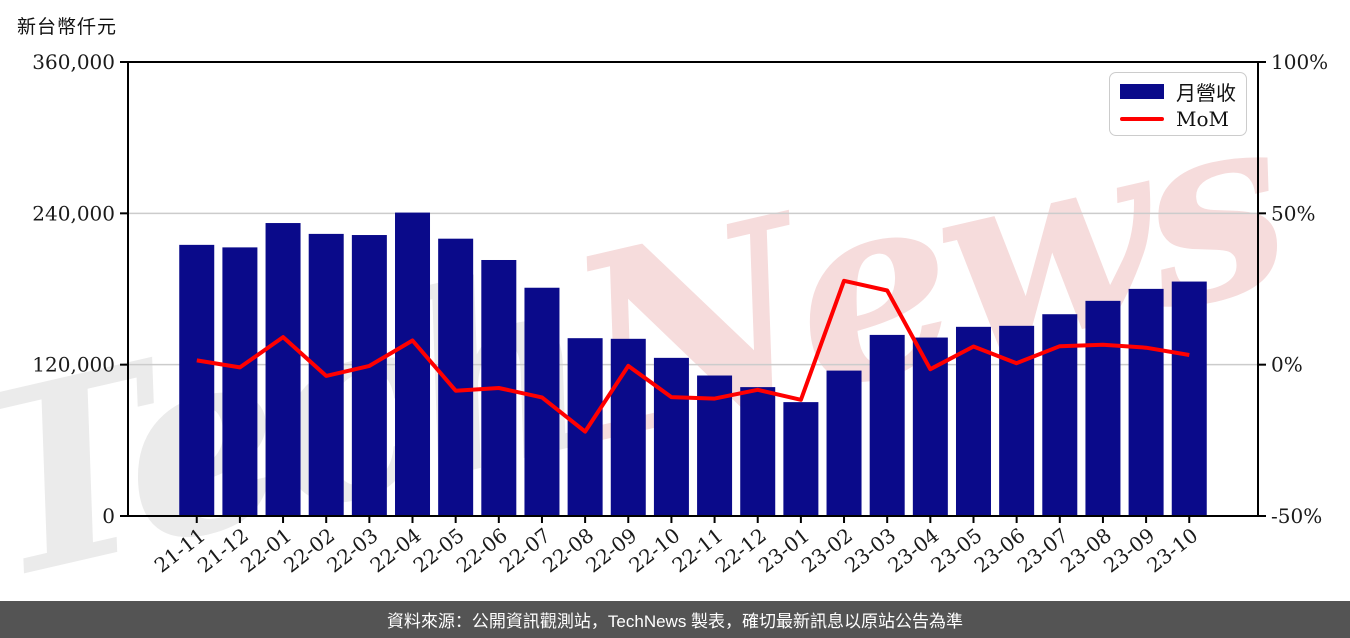  Describe the element at coordinates (1172, 550) in the screenshot. I see `x-tick-label-23-10: 23-10` at that location.